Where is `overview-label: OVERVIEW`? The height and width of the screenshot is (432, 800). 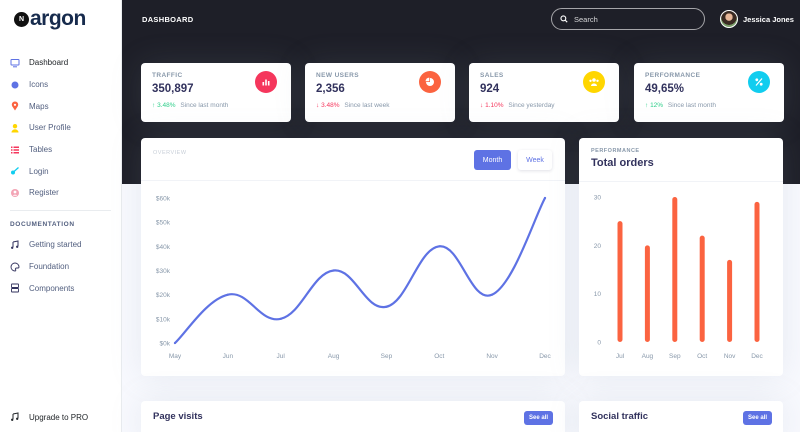 overview-label: OVERVIEW is located at coordinates (170, 153).